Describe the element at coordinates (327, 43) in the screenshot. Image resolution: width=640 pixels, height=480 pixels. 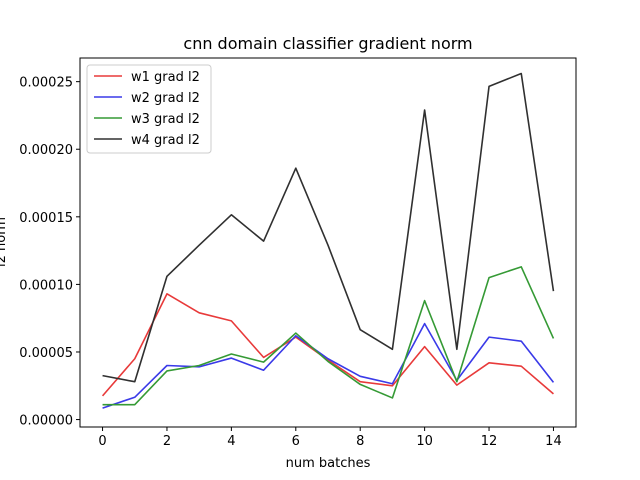
I see `chart-title: cnn domain classifier gradient norm` at that location.